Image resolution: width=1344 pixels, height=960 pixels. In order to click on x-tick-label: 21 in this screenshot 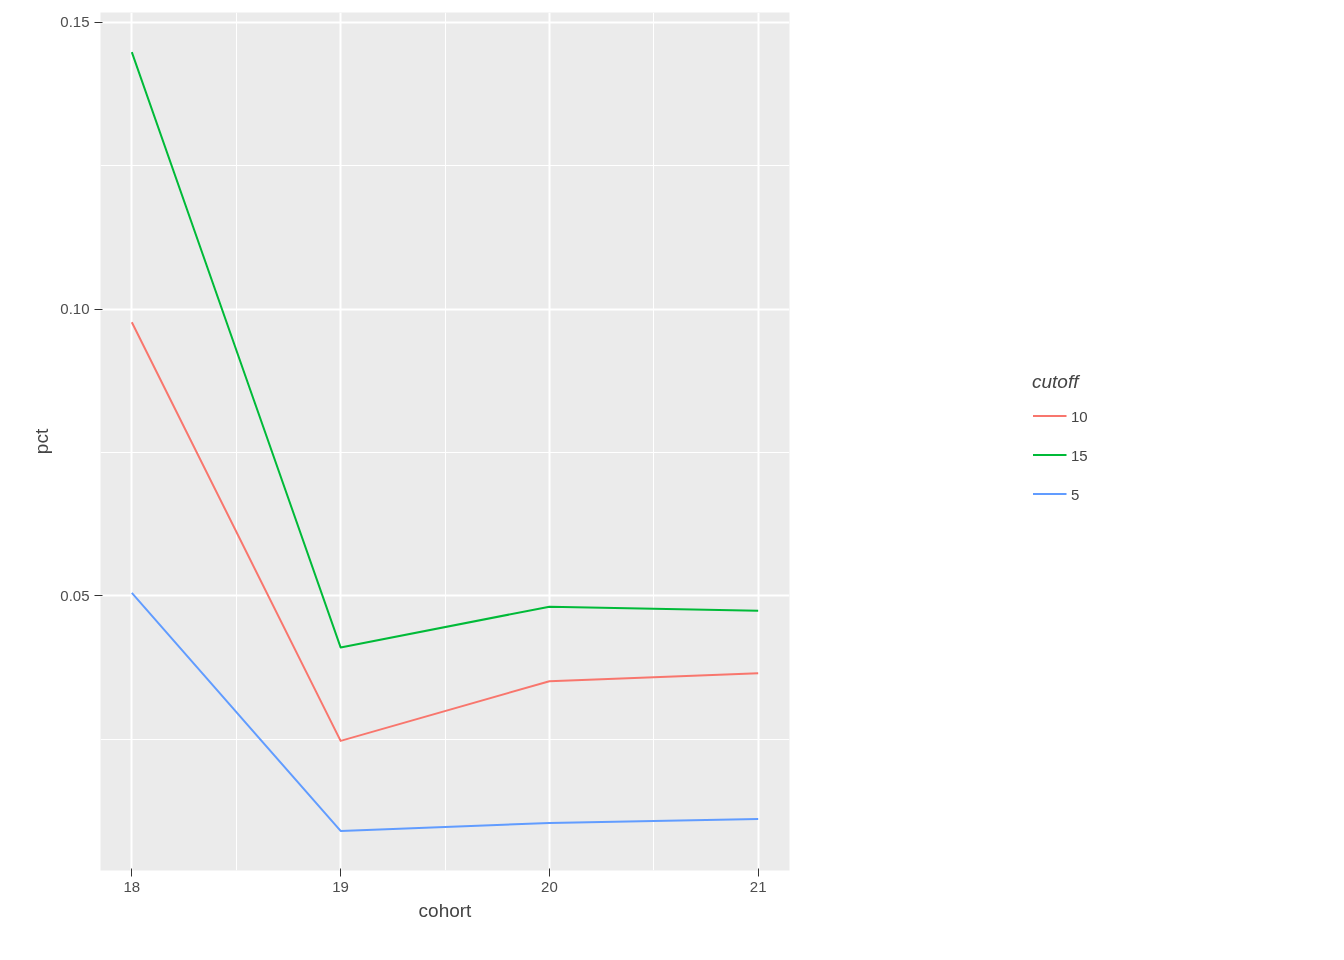, I will do `click(758, 886)`.